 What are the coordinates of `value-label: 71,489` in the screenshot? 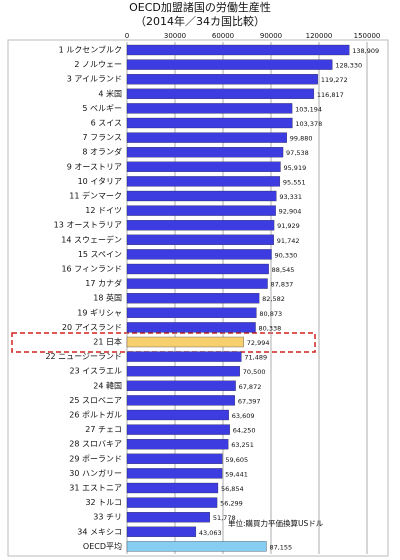 It's located at (255, 358).